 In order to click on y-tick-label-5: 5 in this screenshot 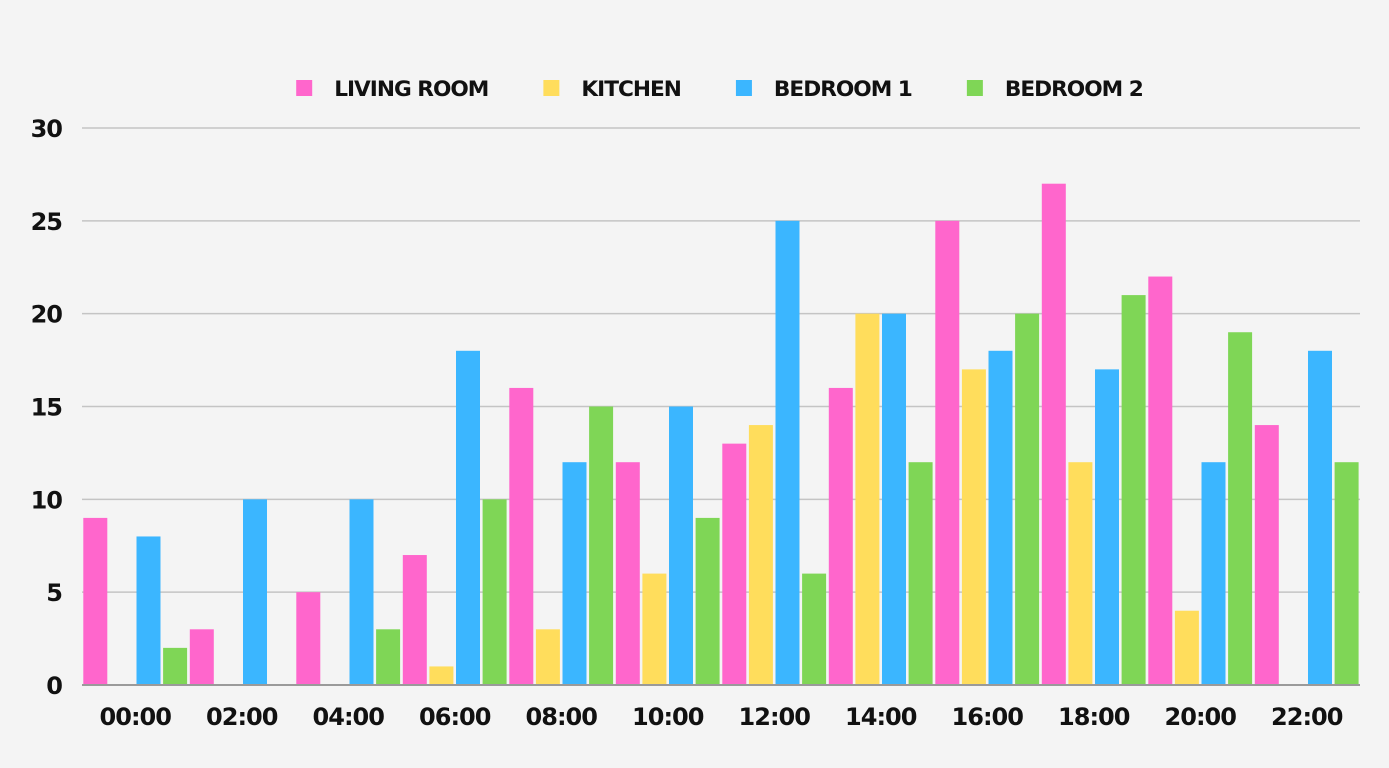, I will do `click(54, 593)`.